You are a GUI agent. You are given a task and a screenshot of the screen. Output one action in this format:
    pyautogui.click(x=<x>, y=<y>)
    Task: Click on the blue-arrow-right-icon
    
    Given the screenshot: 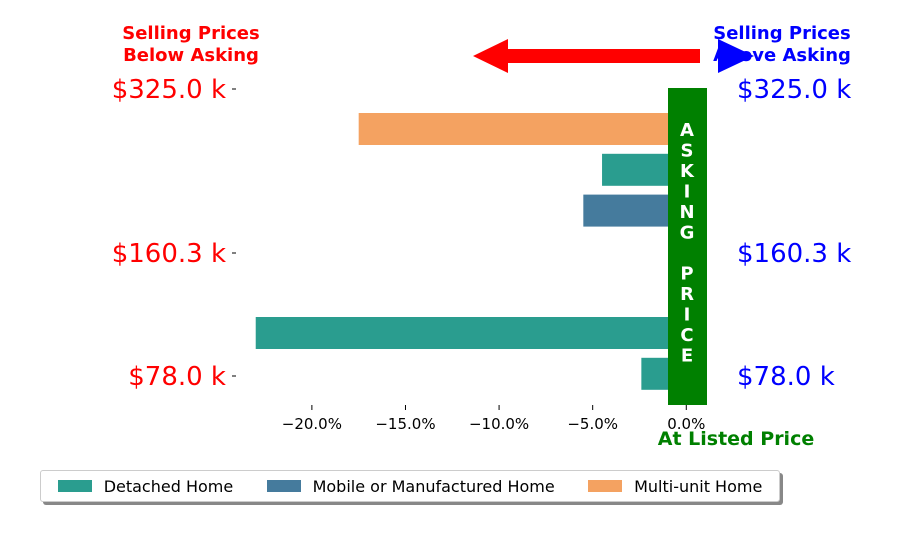 What is the action you would take?
    pyautogui.click(x=736, y=56)
    